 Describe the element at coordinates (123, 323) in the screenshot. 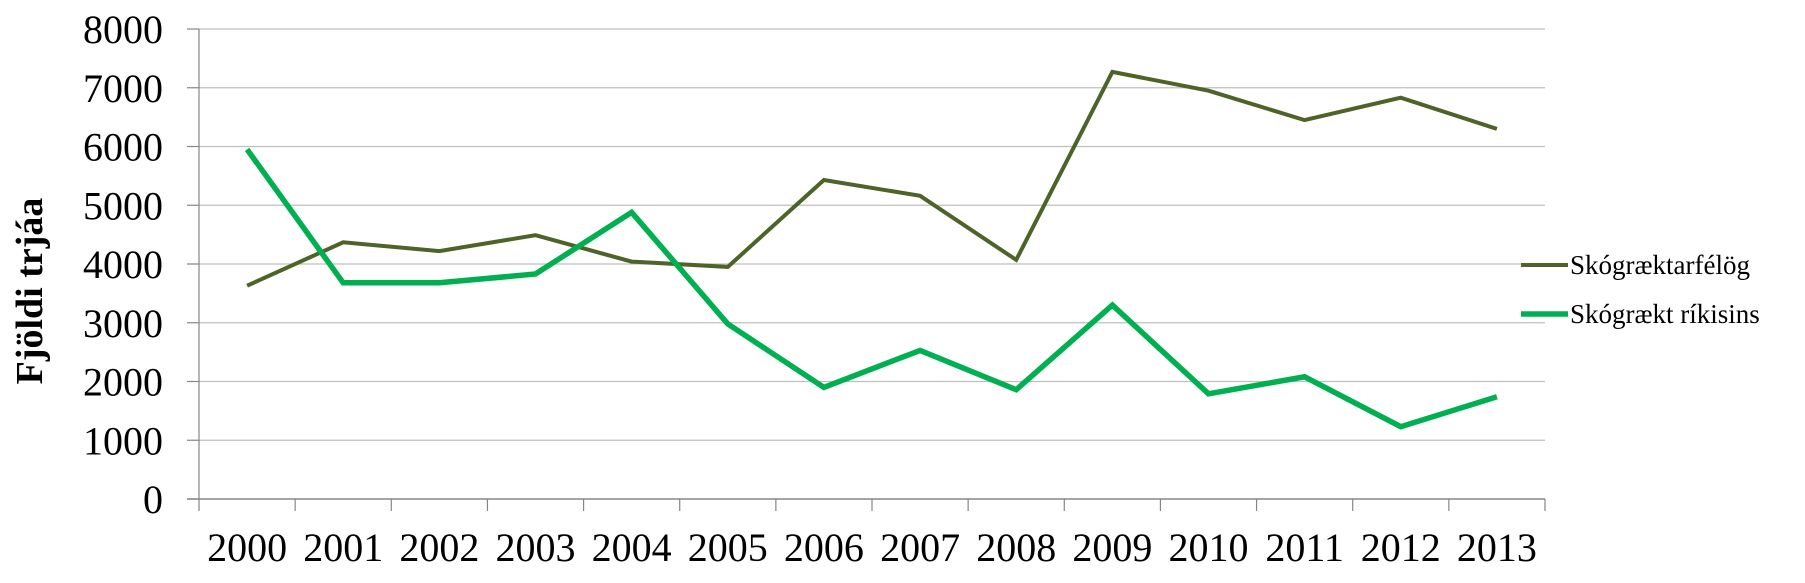

I see `y-tick-label: 3000` at that location.